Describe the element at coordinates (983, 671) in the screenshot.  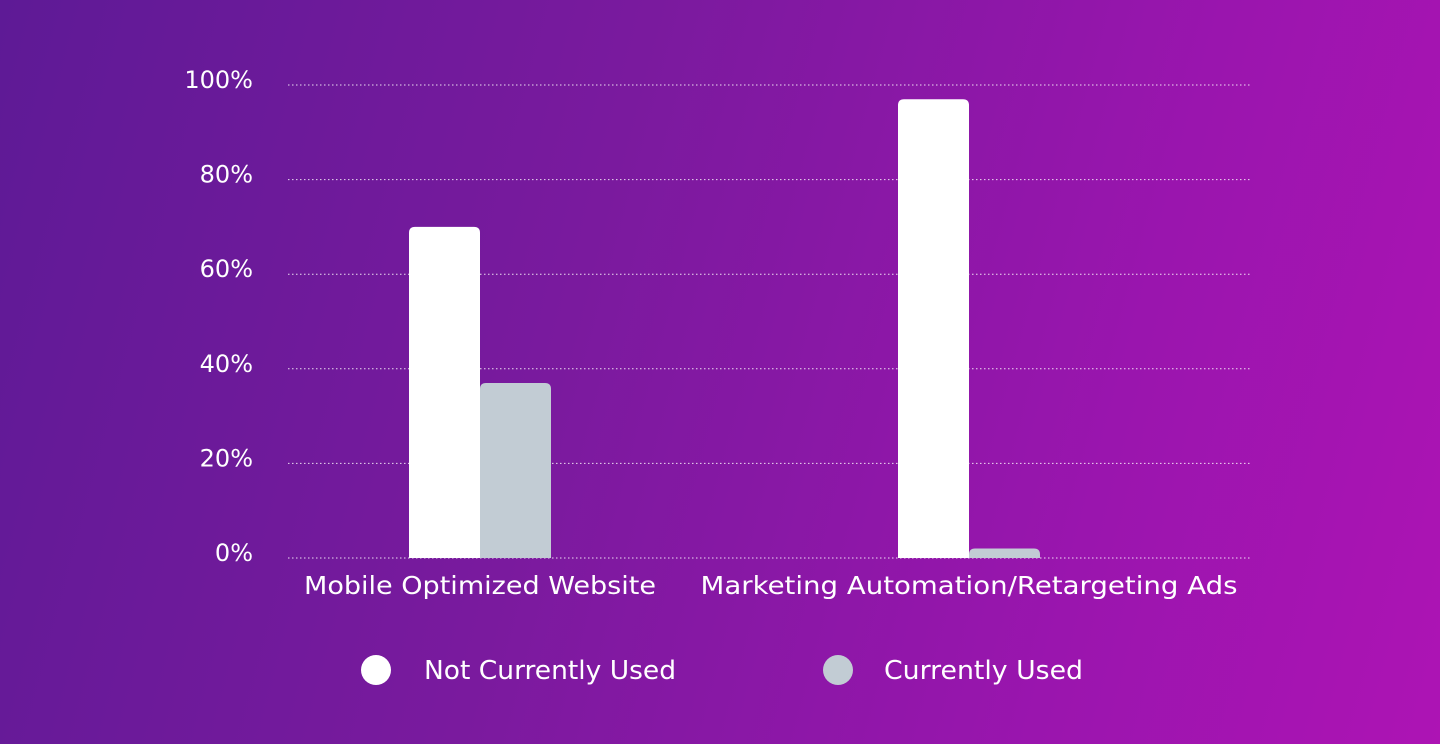
I see `legend-label: Currently Used` at that location.